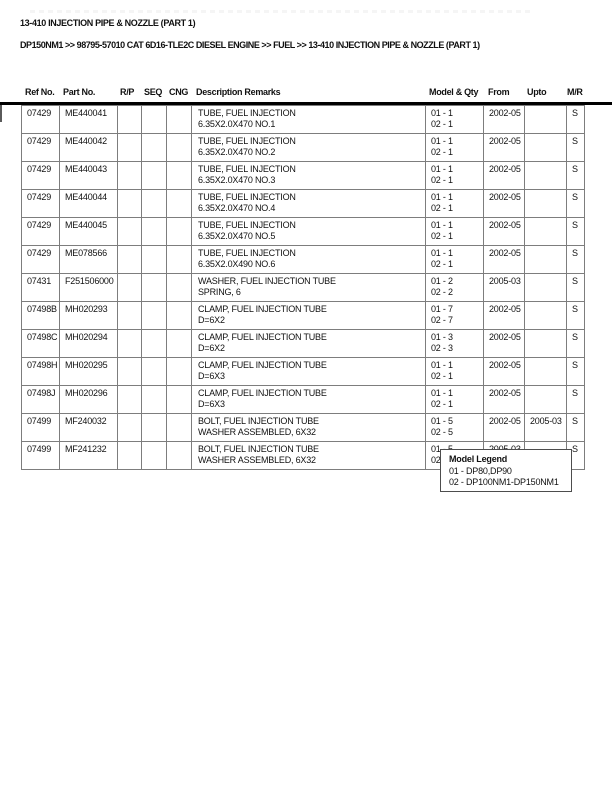  Describe the element at coordinates (442, 320) in the screenshot. I see `model-qty-line2: 02 - 7` at that location.